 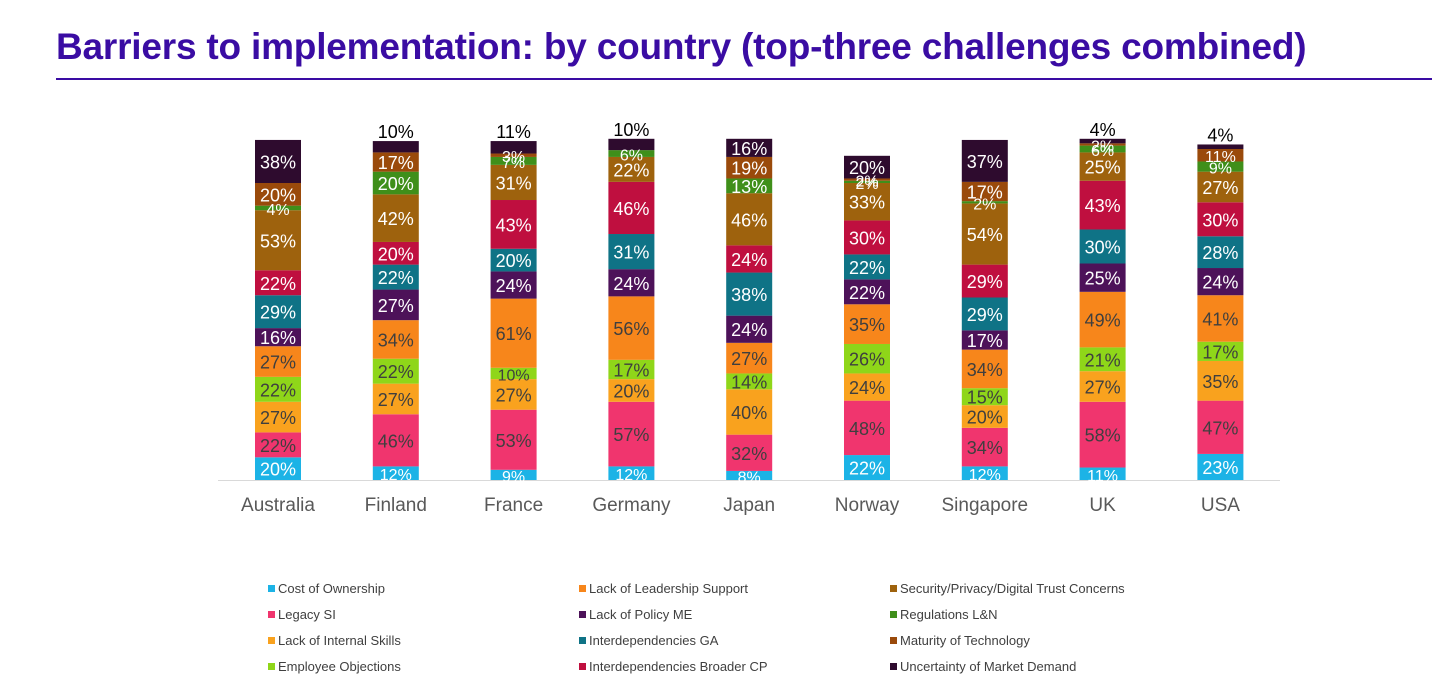 I want to click on data-label-usa-lack-of-internal-skills: 35%, so click(x=1220, y=382).